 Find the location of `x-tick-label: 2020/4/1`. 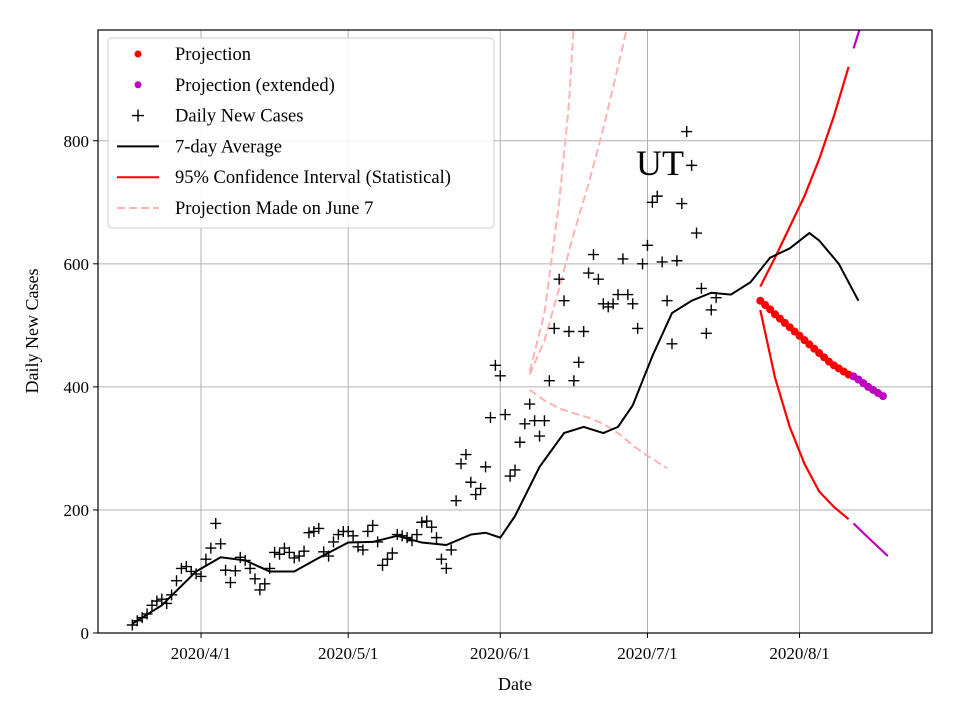

x-tick-label: 2020/4/1 is located at coordinates (201, 653).